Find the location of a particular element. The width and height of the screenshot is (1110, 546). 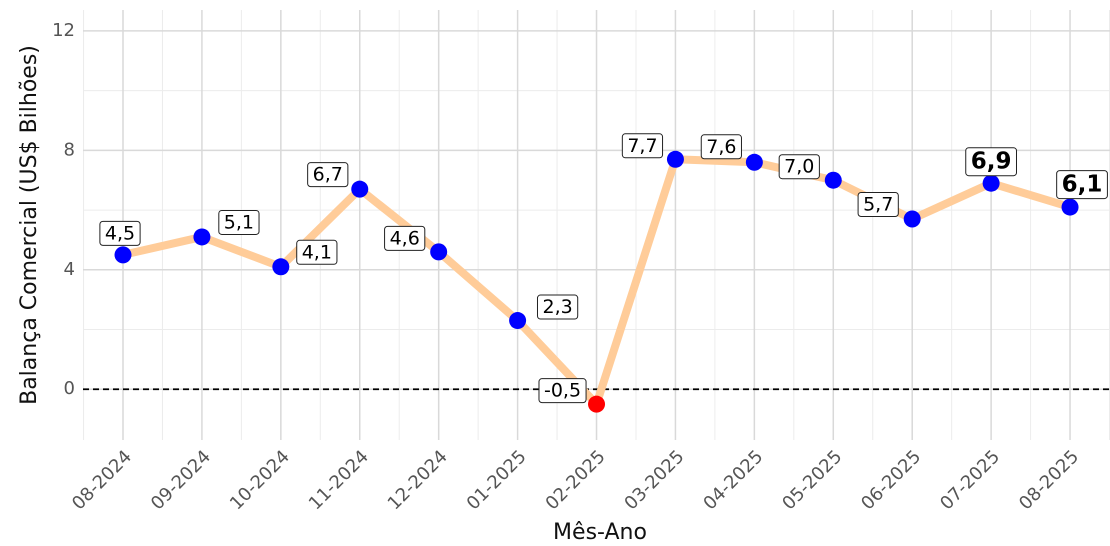

data-label-text: 7,7 is located at coordinates (642, 146).